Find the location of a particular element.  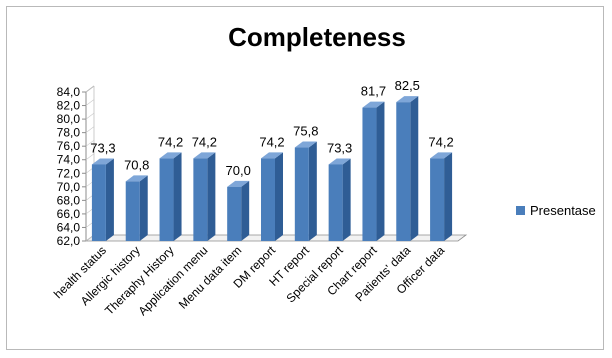

y-tick-label: 70,0 is located at coordinates (69, 187).